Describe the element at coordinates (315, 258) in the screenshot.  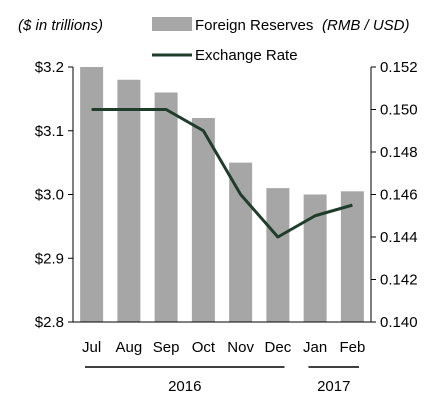
I see `bar-jan` at that location.